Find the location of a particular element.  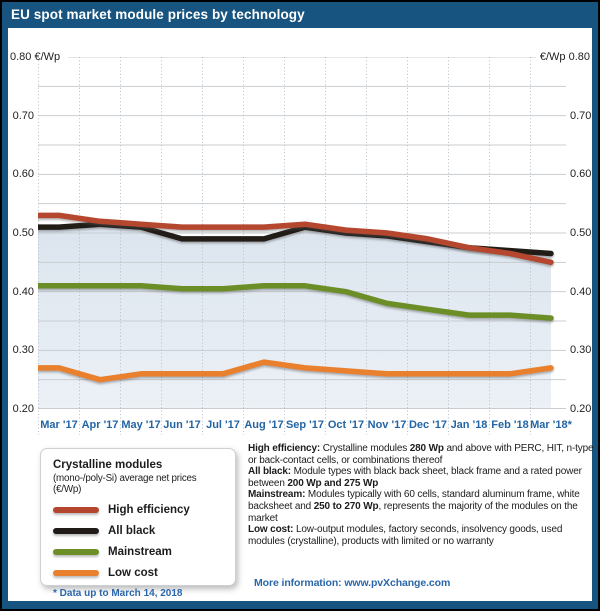

legend-item-label: High efficiency is located at coordinates (149, 510).